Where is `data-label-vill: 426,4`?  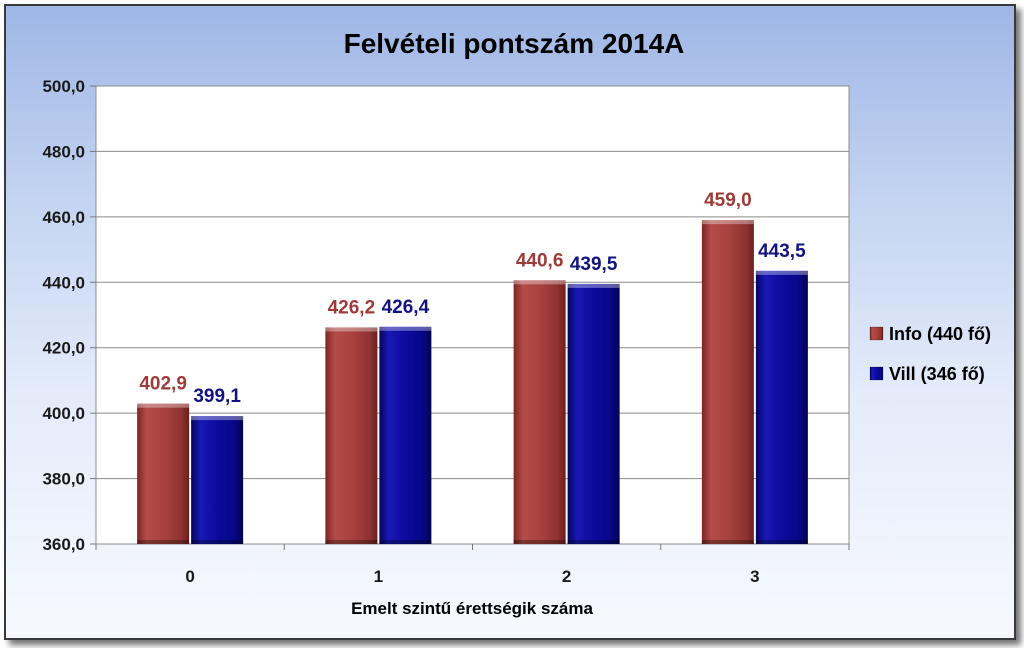
data-label-vill: 426,4 is located at coordinates (406, 307).